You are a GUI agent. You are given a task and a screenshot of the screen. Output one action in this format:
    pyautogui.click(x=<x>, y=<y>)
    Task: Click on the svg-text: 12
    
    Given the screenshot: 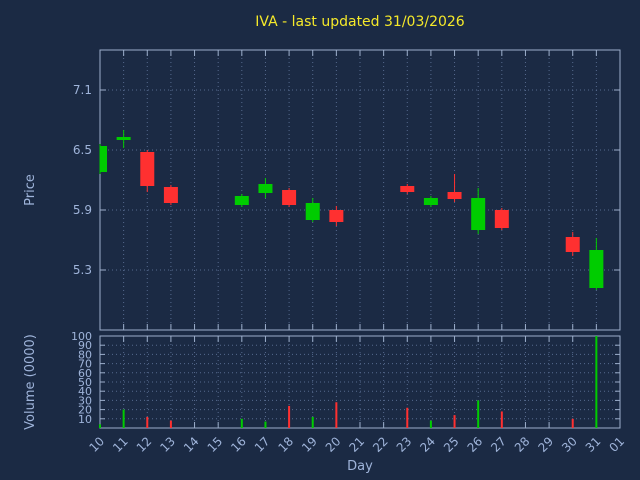 What is the action you would take?
    pyautogui.click(x=144, y=444)
    